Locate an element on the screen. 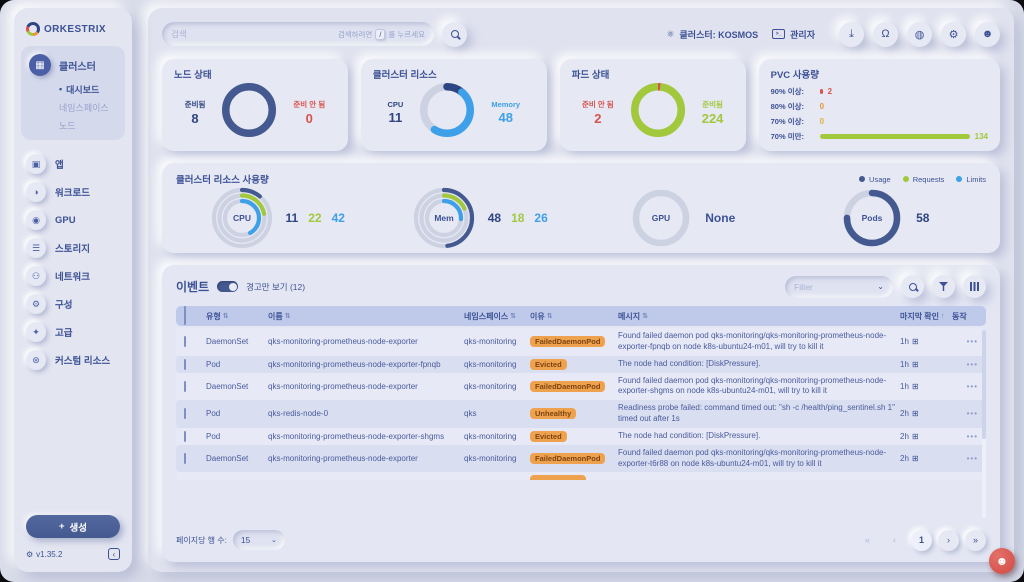  sidebar-item-workloads: ◑ 워크로드 is located at coordinates (79, 192).